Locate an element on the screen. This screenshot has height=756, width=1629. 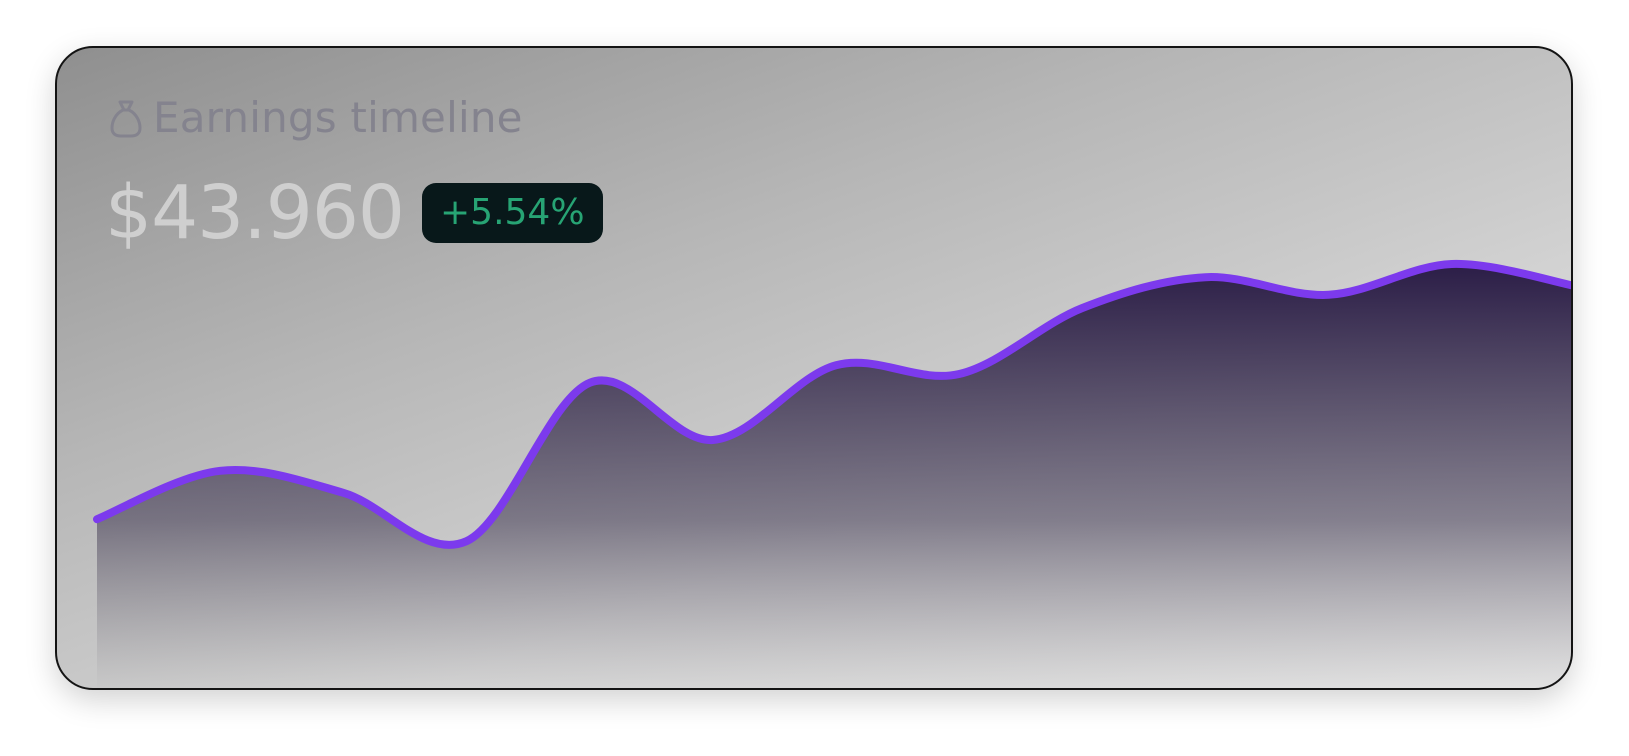
value-row: $43.960 +5.54% is located at coordinates (354, 213).